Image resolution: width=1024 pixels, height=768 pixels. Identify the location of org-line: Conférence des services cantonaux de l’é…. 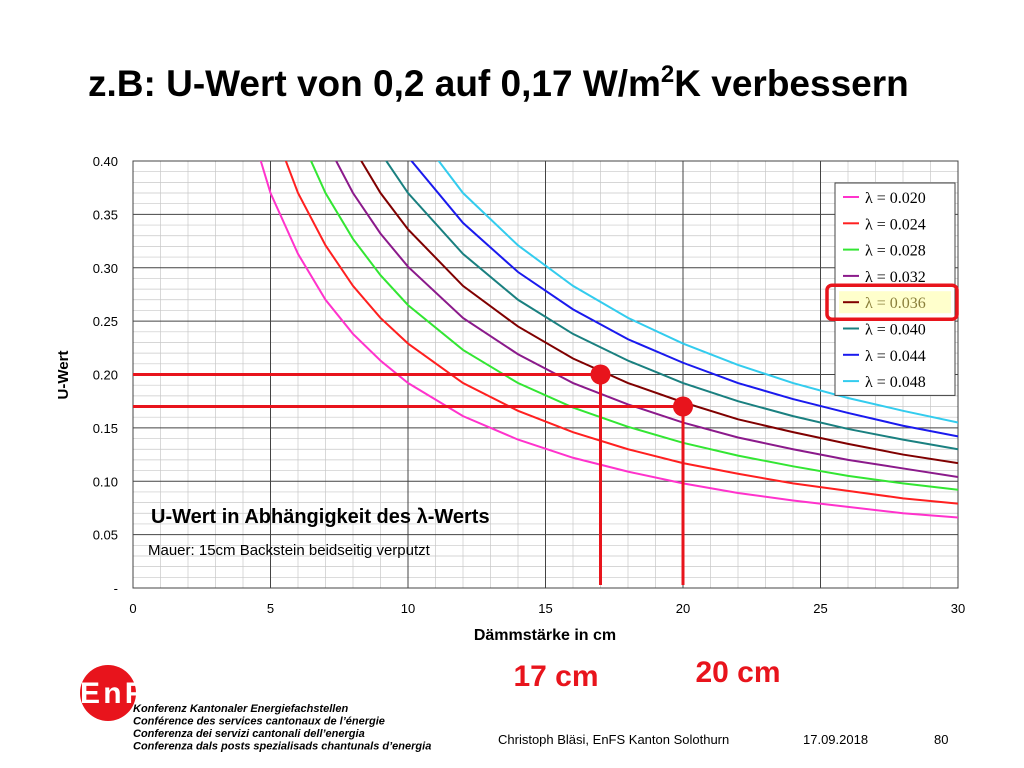
(259, 722).